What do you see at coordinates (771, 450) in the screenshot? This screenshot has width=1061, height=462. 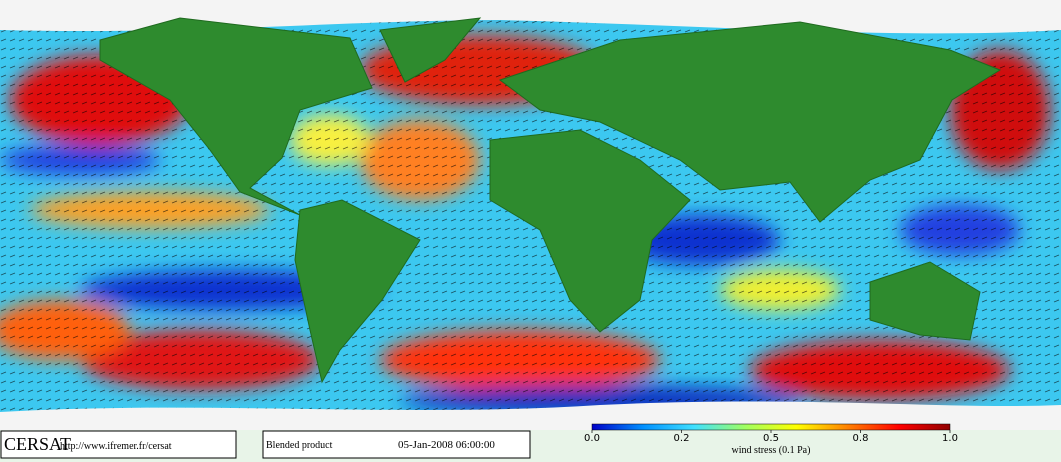 I see `colorbar-label: wind stress (0.1 Pa)` at bounding box center [771, 450].